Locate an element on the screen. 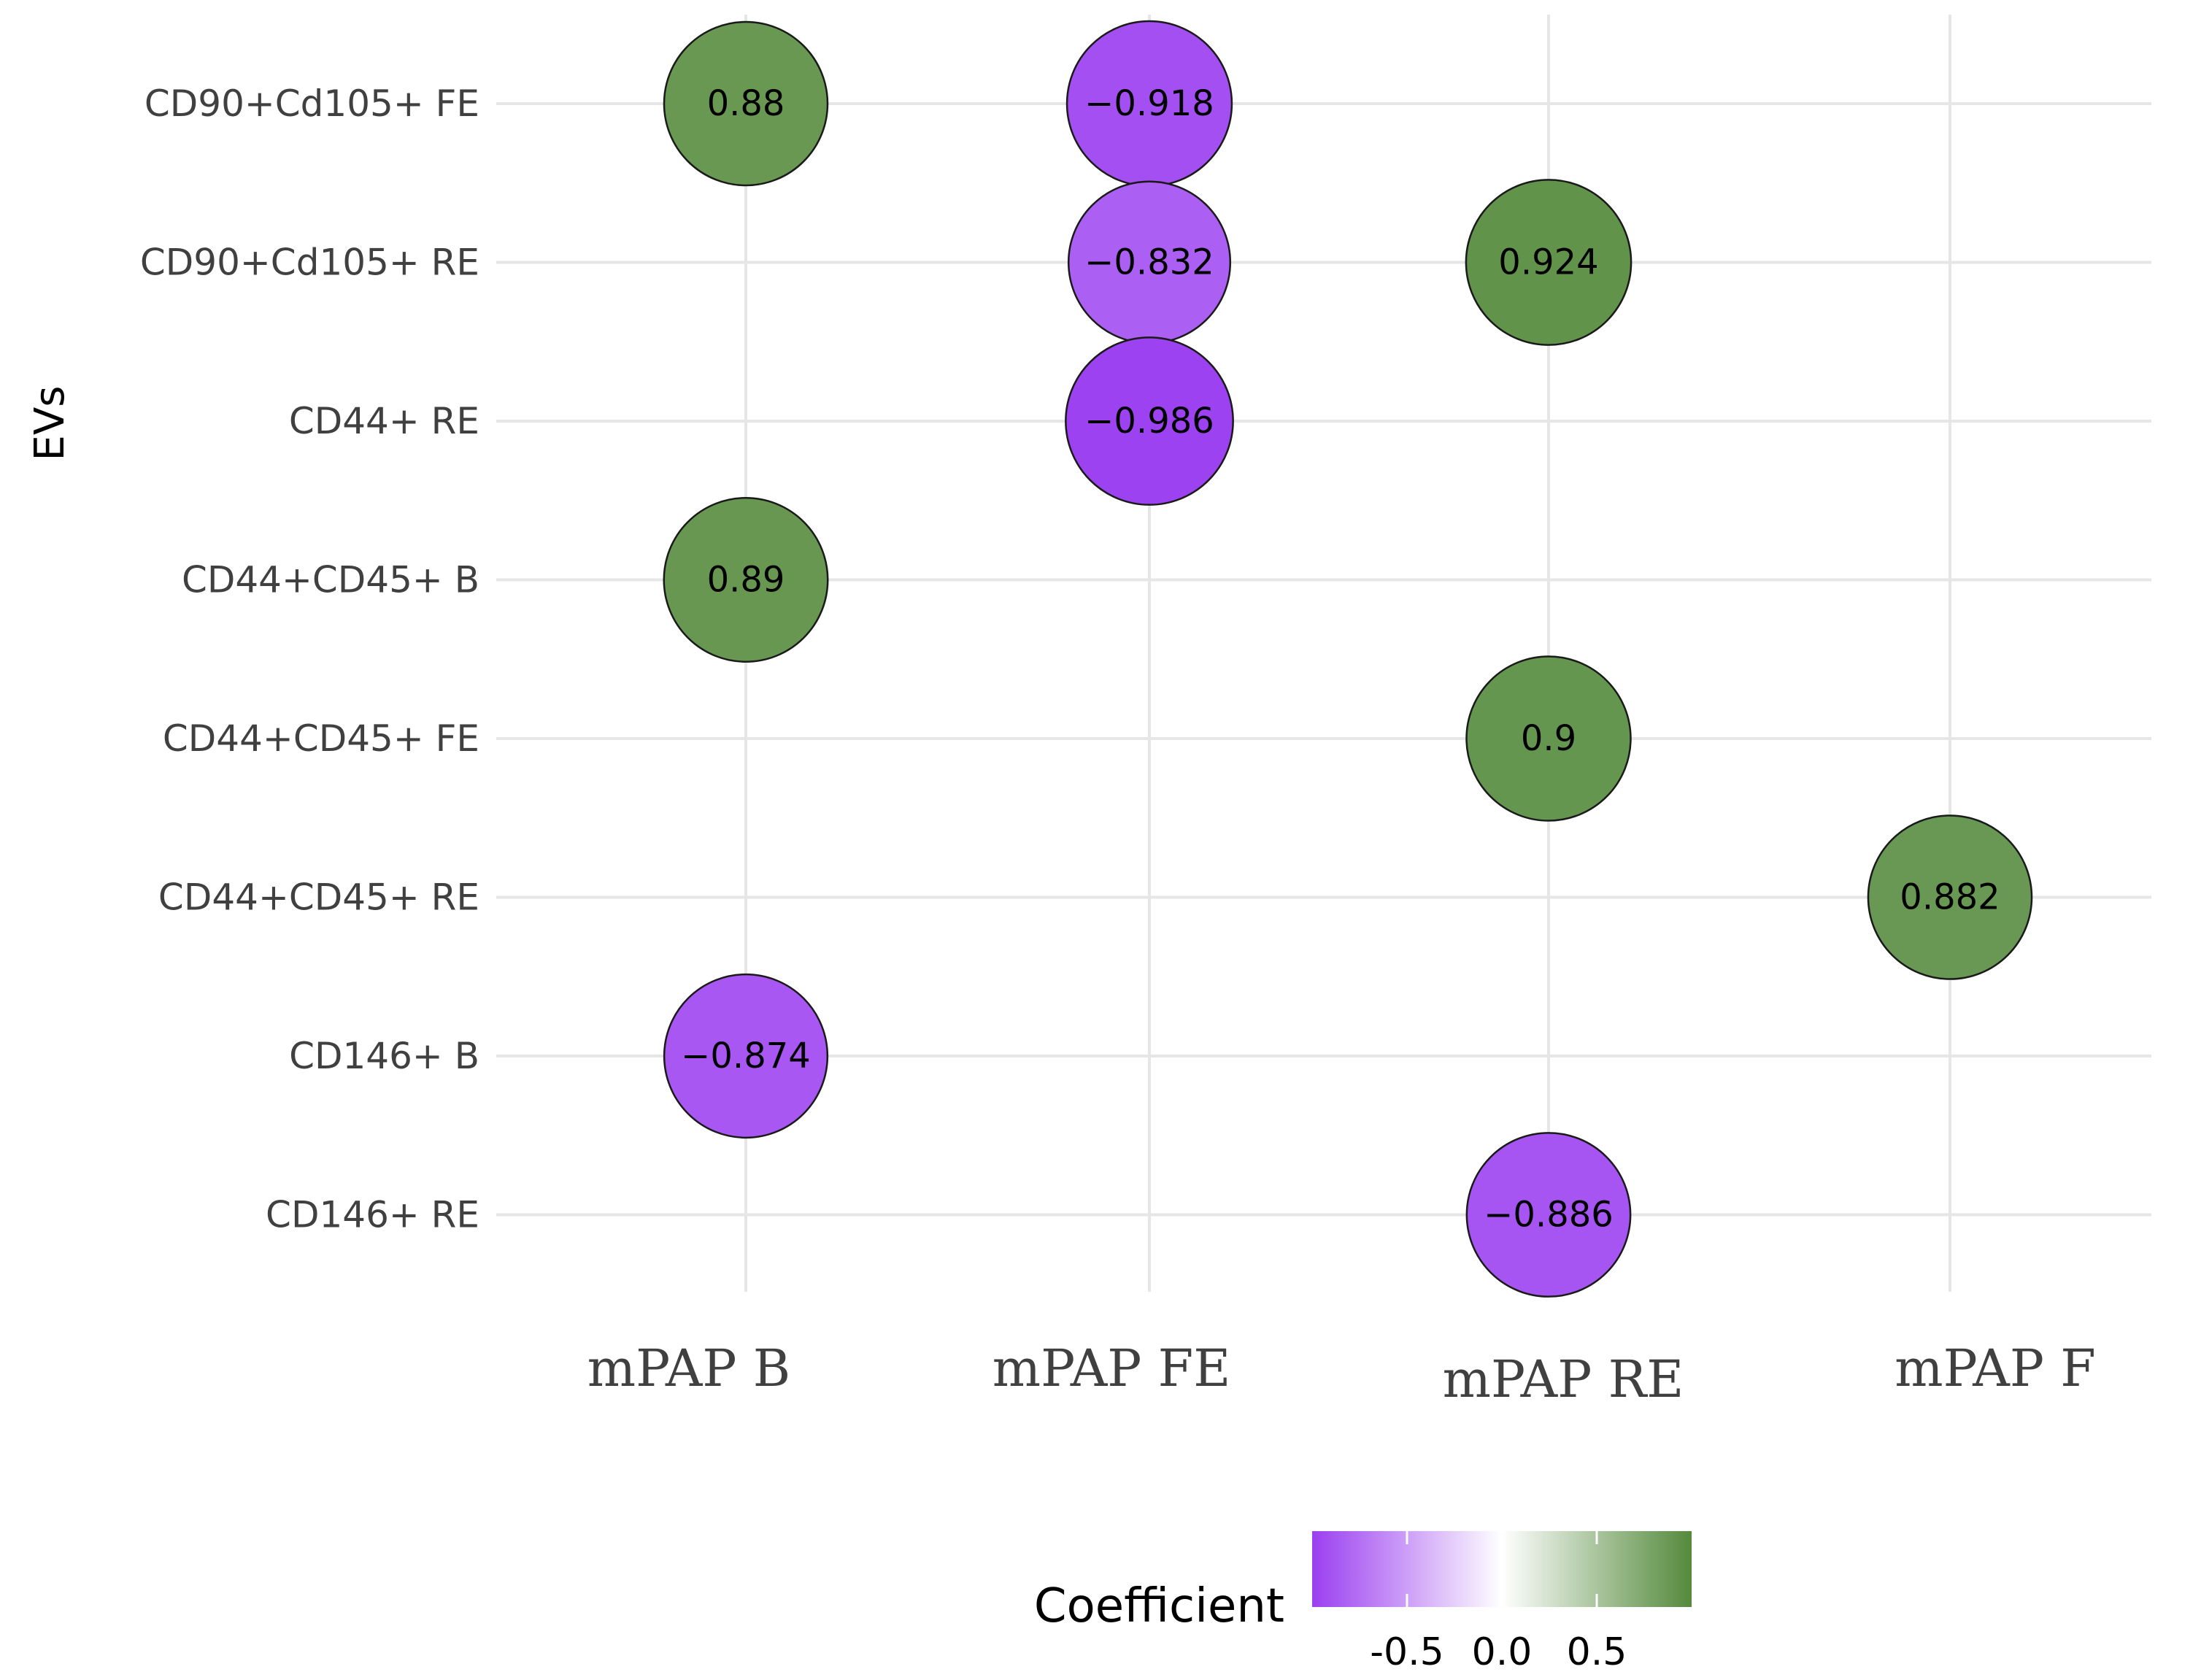 Image resolution: width=2201 pixels, height=1680 pixels. point-label-cd44-re-mpap-fe: −0.986 is located at coordinates (1149, 421).